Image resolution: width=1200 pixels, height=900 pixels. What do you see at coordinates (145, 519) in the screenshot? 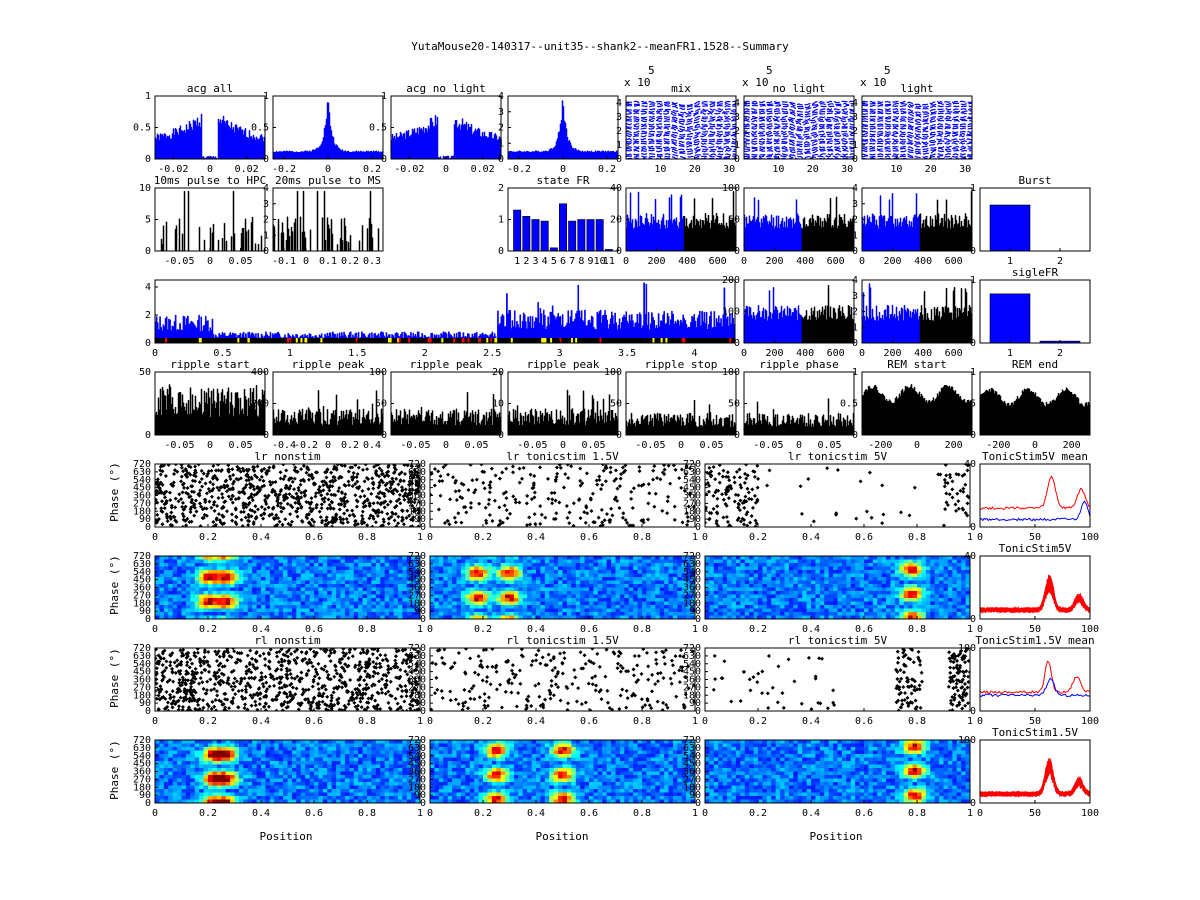
I see `y-tick-label: 90` at bounding box center [145, 519].